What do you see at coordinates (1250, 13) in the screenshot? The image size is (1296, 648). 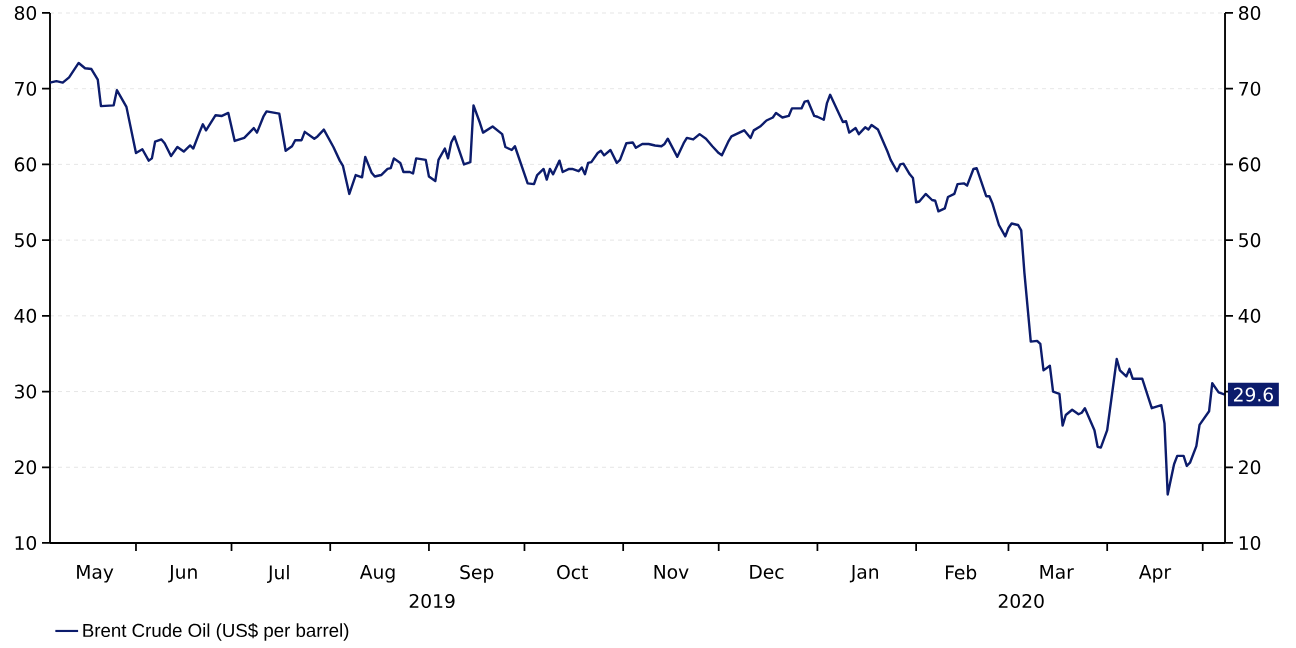 I see `y2-tick-label: 80` at bounding box center [1250, 13].